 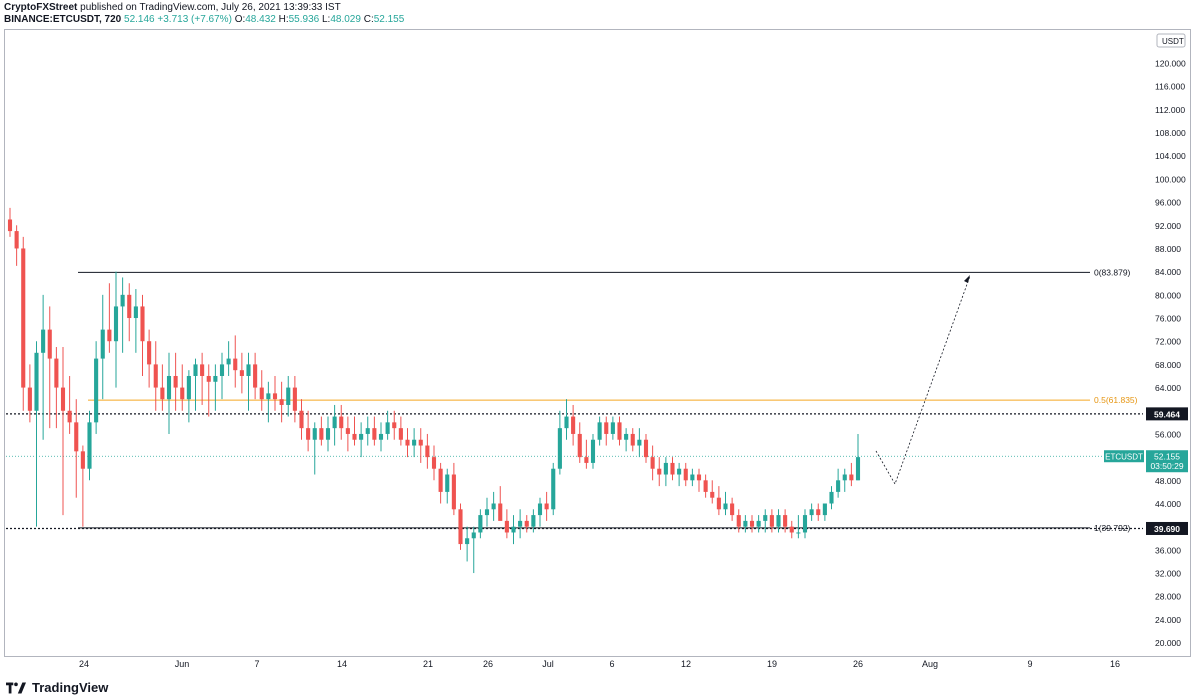 I want to click on open-label: O:, so click(x=240, y=19).